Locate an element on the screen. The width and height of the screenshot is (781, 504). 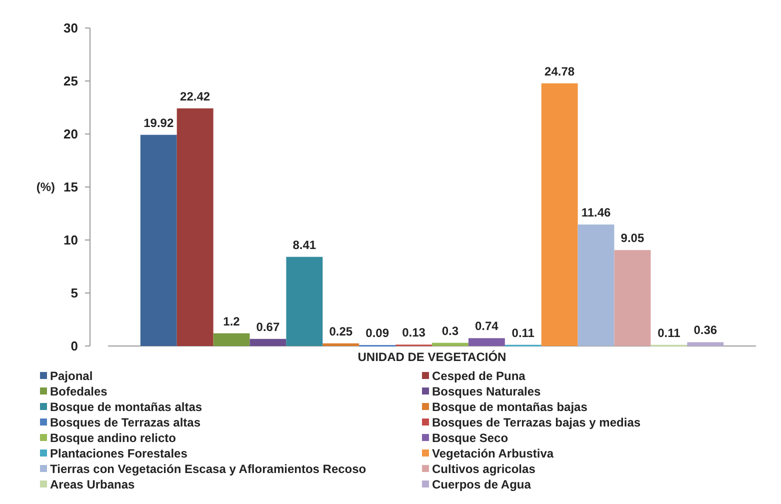
y-tick-label: 0 is located at coordinates (74, 346).